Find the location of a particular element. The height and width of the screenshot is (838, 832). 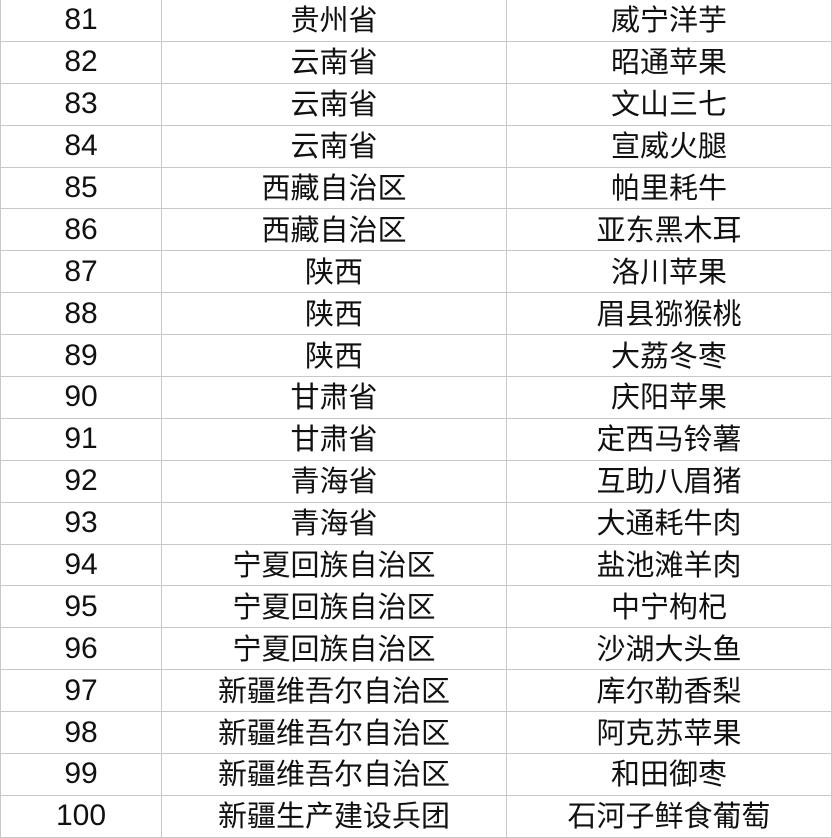

table-row: 86 西藏自治区 亚东黑木耳 is located at coordinates (416, 230).